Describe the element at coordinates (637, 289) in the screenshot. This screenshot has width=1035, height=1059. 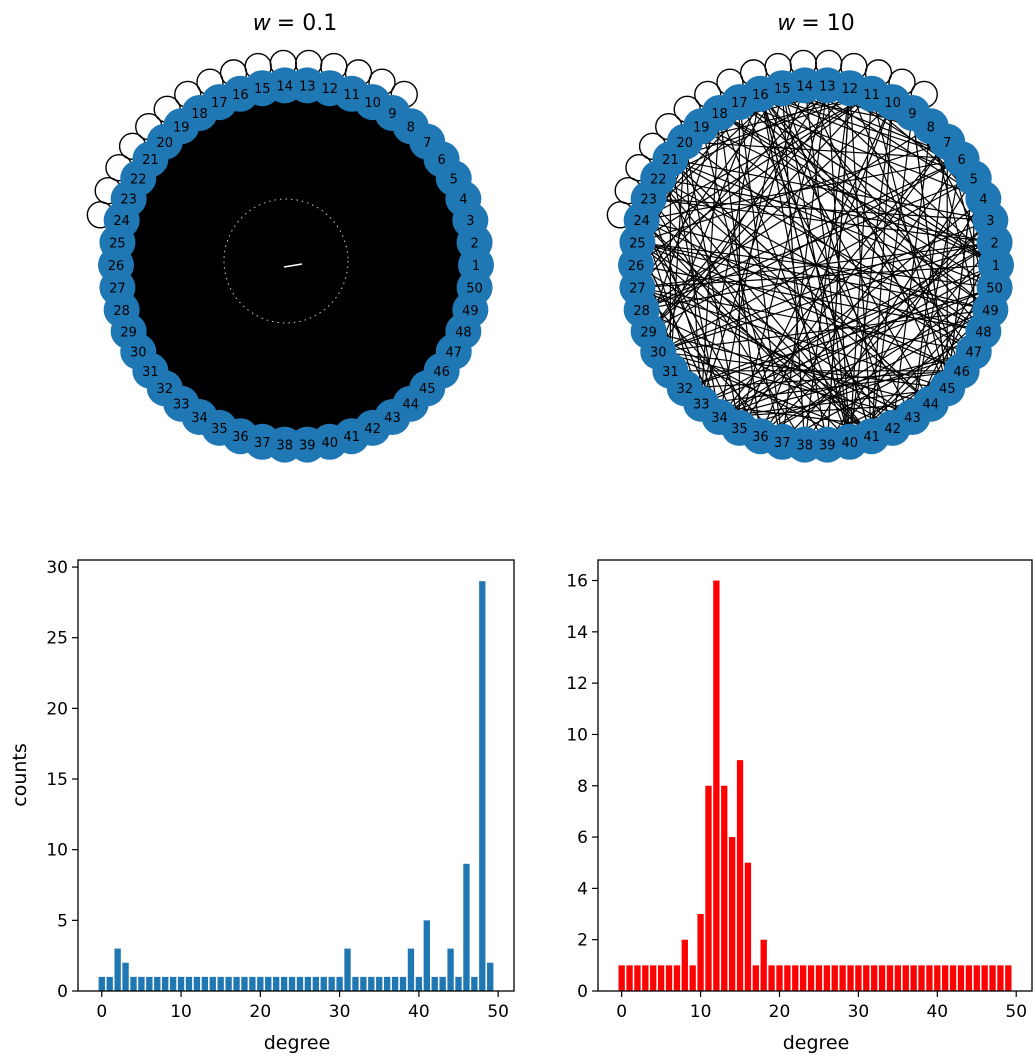
I see `node-label: 27` at that location.